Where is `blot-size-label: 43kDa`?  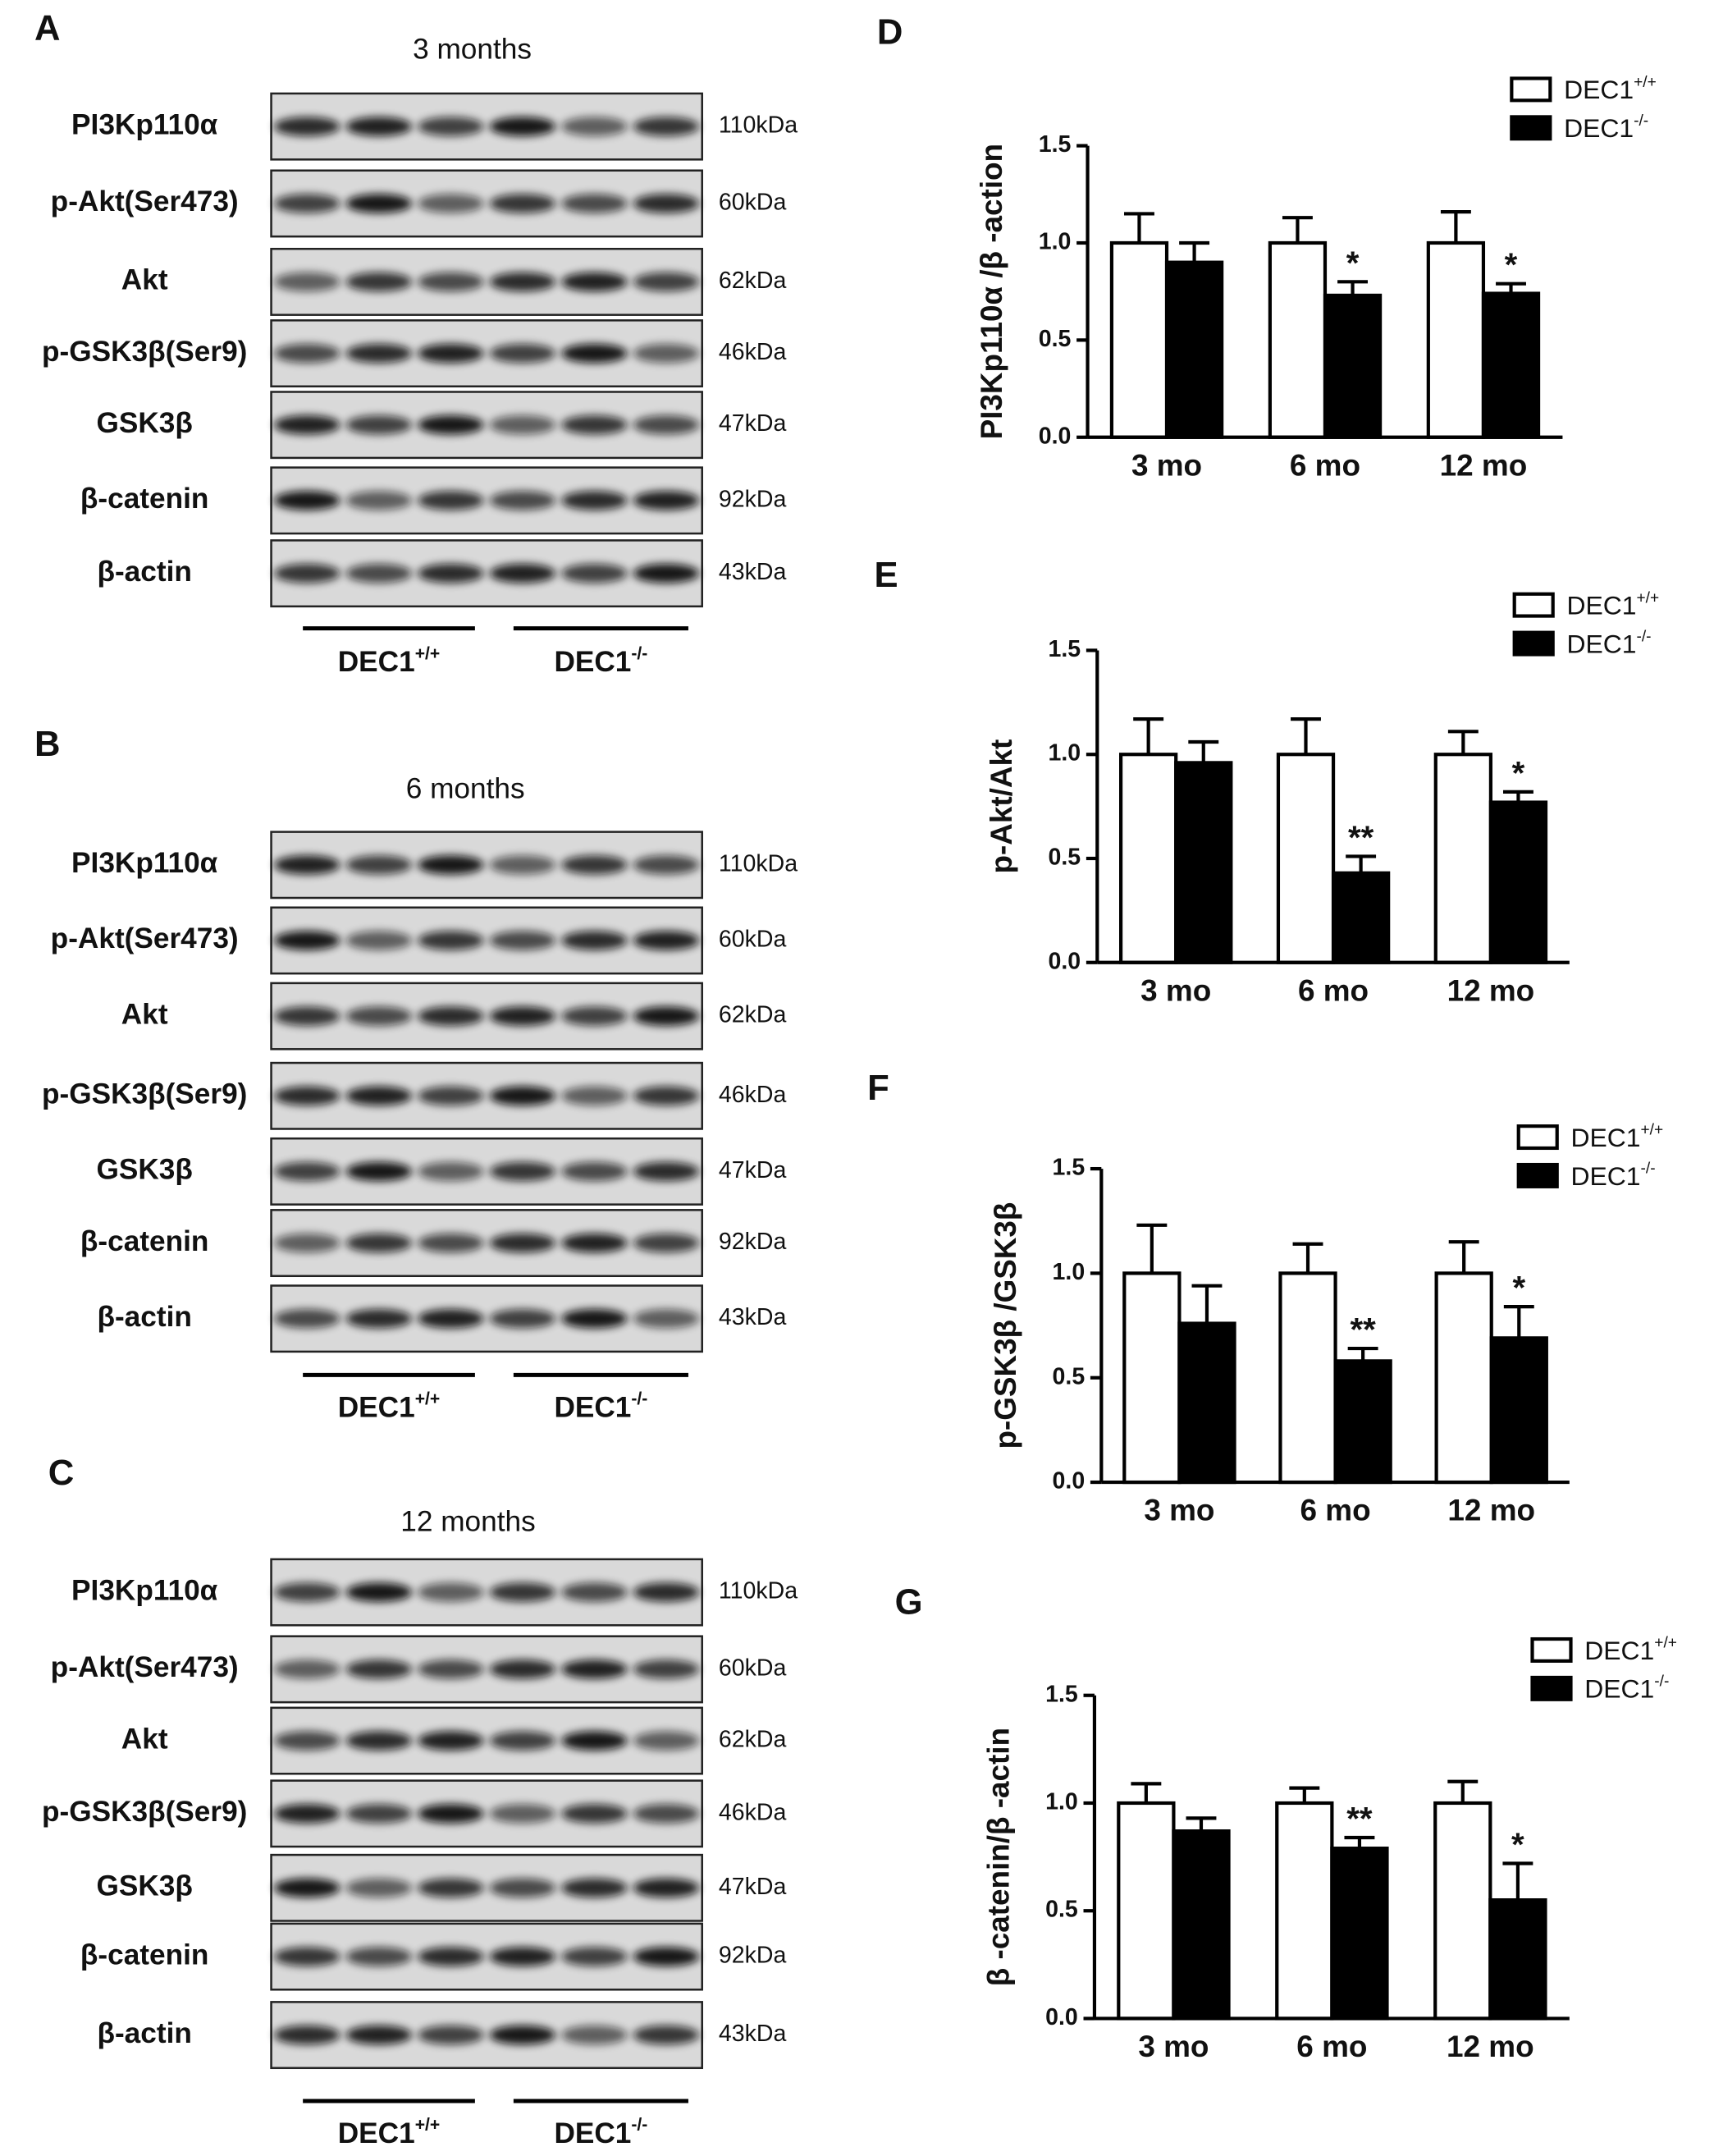 blot-size-label: 43kDa is located at coordinates (753, 1317).